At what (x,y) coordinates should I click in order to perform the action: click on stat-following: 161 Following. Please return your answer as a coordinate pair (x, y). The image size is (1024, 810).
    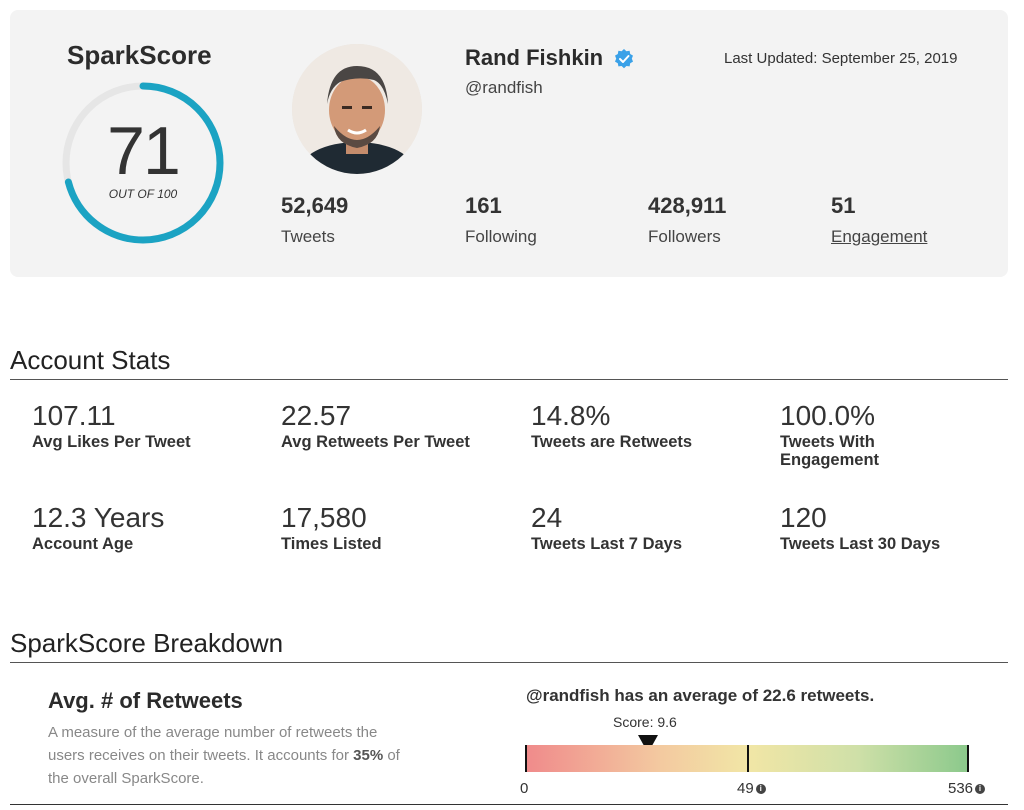
    Looking at the image, I should click on (501, 220).